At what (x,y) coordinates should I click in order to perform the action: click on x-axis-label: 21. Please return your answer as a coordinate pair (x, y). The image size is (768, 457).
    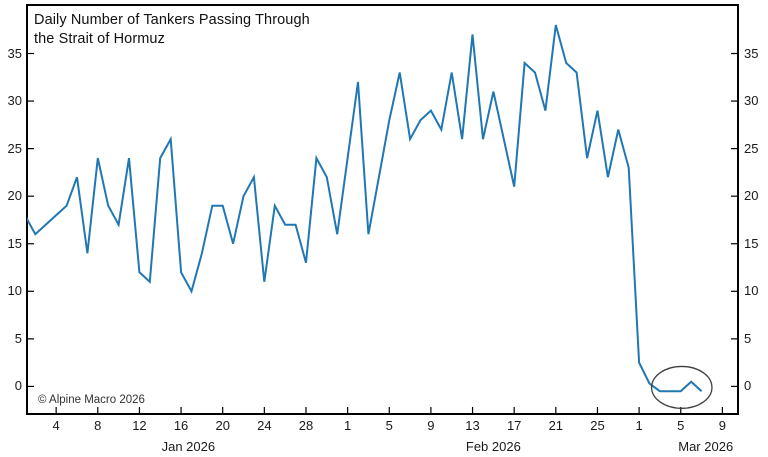
    Looking at the image, I should click on (556, 425).